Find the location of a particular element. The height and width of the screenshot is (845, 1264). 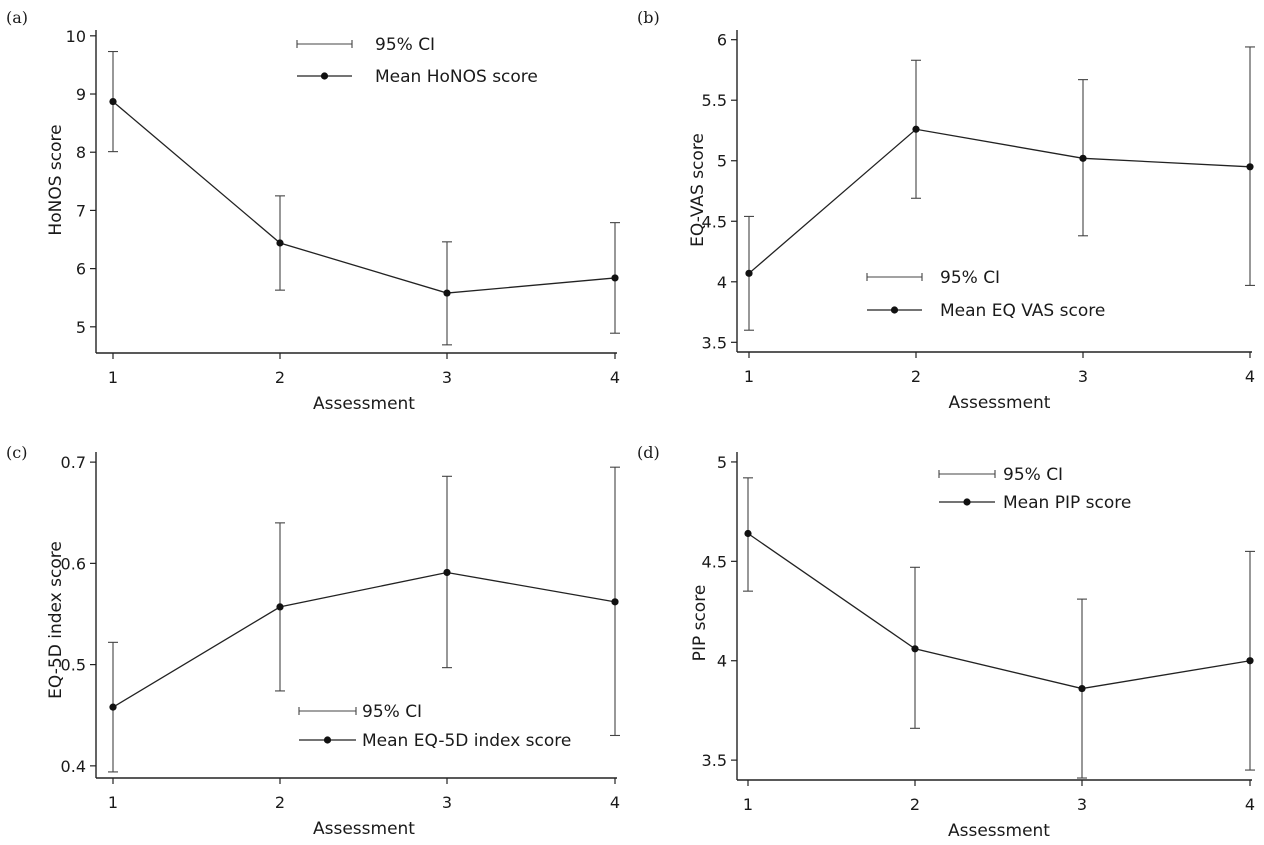

panel-label: (b) is located at coordinates (648, 17).